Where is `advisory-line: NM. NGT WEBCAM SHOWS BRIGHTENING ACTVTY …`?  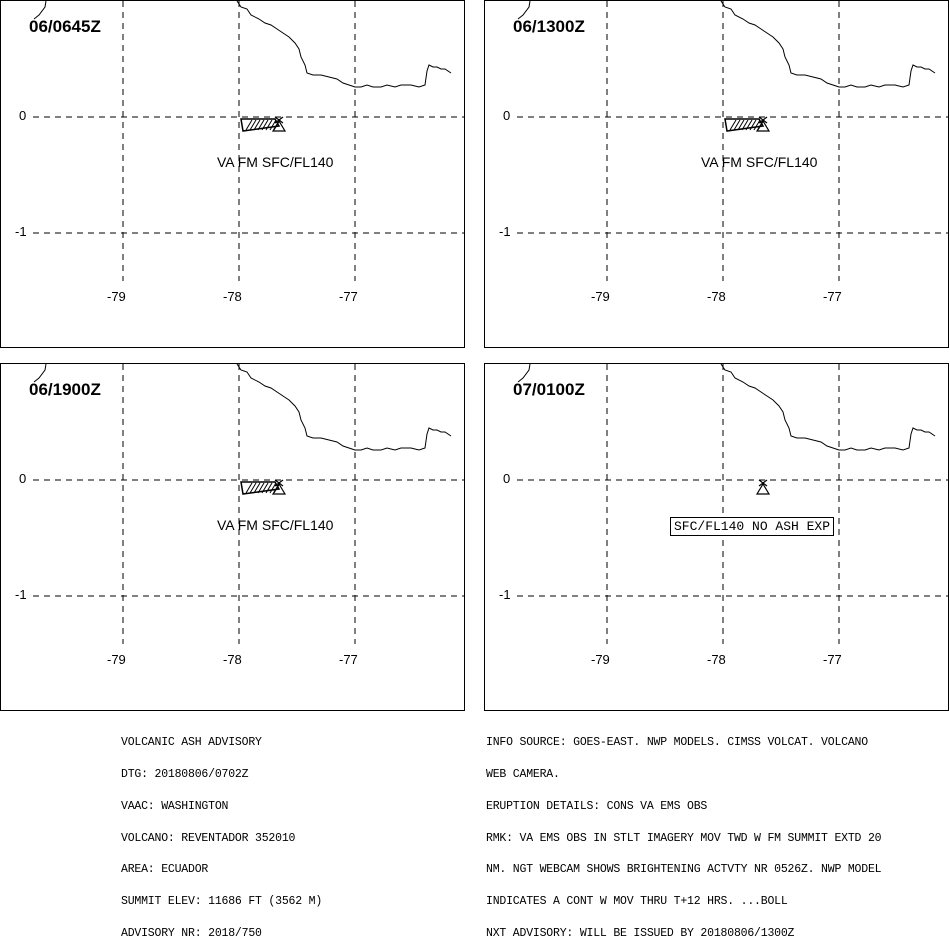 advisory-line: NM. NGT WEBCAM SHOWS BRIGHTENING ACTVTY … is located at coordinates (684, 870).